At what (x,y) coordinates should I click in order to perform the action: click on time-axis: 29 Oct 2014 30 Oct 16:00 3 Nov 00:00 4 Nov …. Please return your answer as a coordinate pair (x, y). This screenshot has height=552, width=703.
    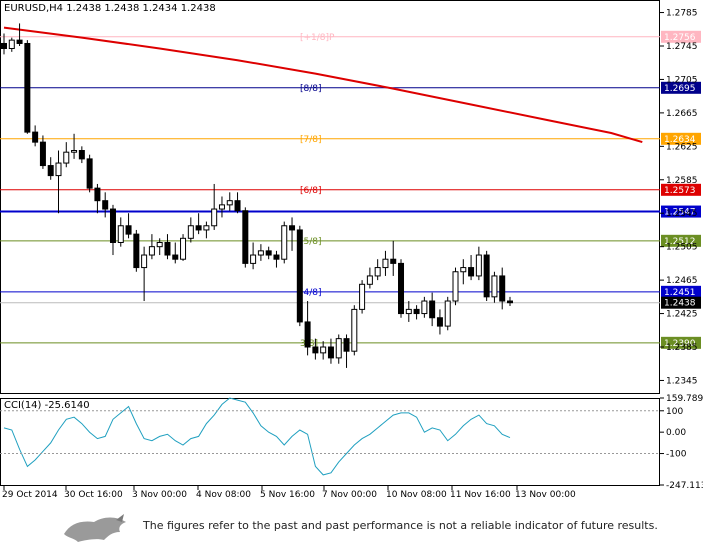
    Looking at the image, I should click on (289, 493).